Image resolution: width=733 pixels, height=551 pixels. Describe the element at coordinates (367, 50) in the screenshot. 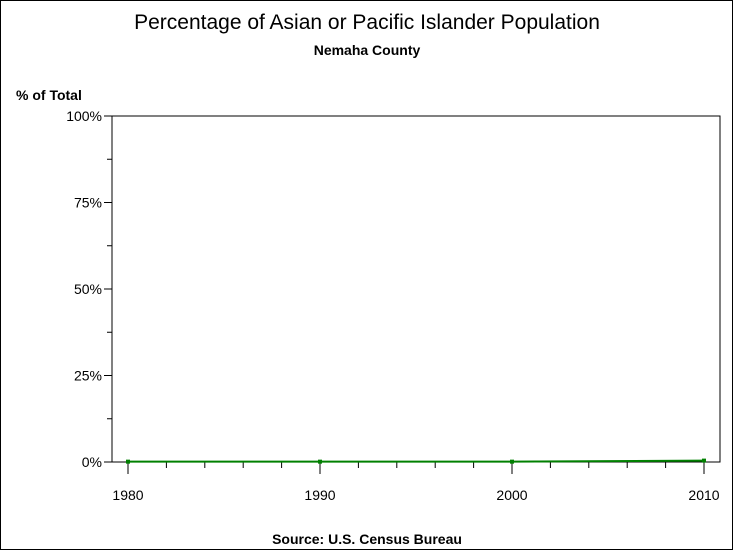

I see `chart-subtitle: Nemaha County` at that location.